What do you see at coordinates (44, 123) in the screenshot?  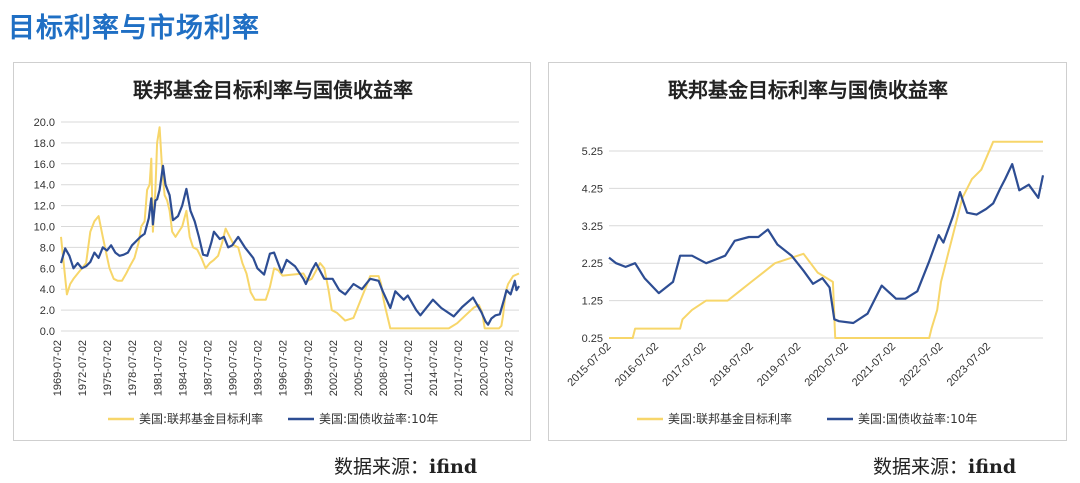 I see `y-tick-label: 20.0` at bounding box center [44, 123].